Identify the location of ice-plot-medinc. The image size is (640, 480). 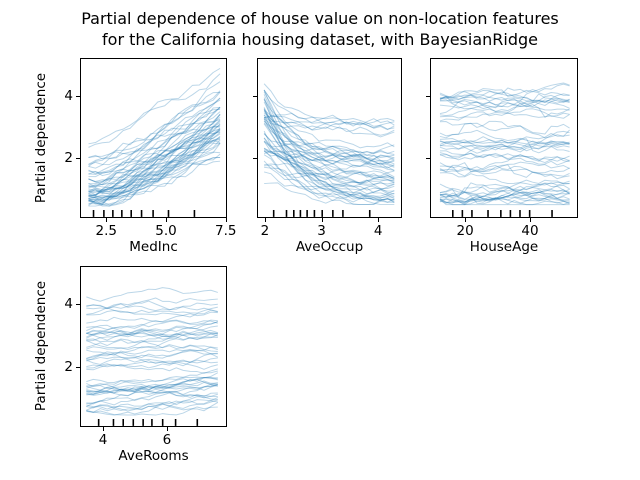
(154, 142).